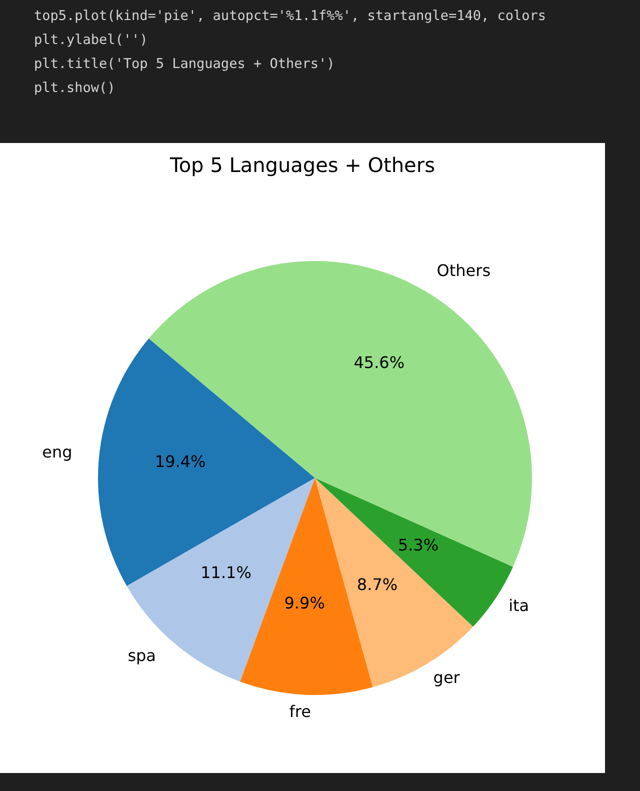 The width and height of the screenshot is (640, 791). What do you see at coordinates (226, 572) in the screenshot?
I see `data-label: 11.1%` at bounding box center [226, 572].